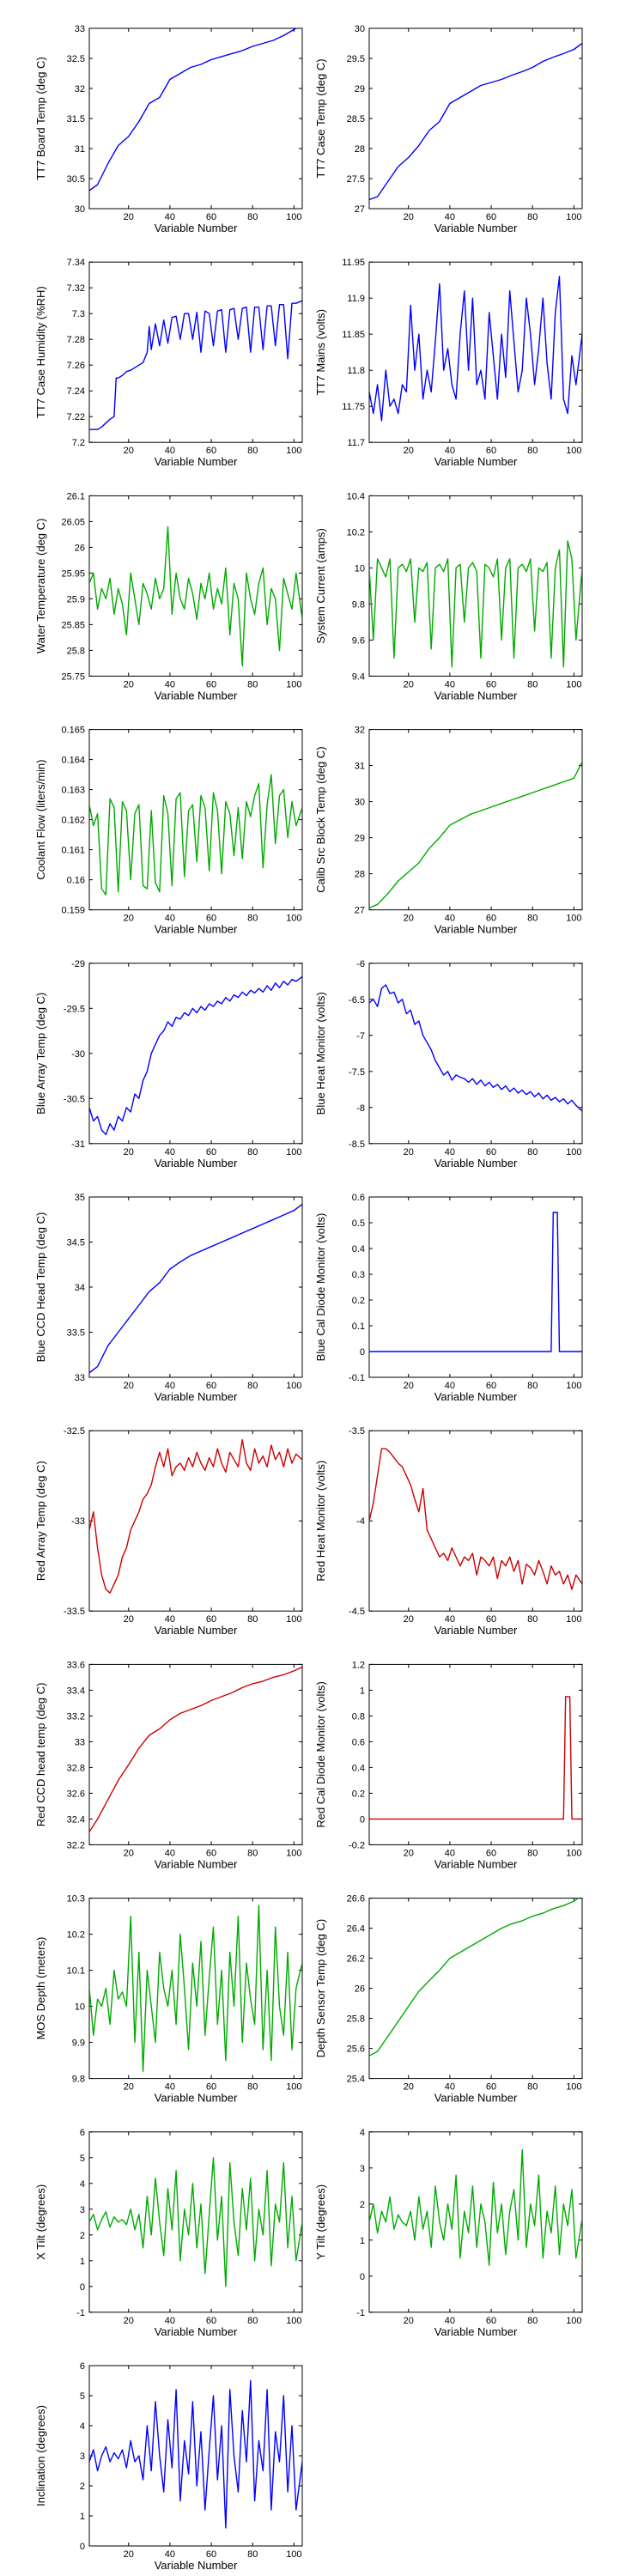 Image resolution: width=644 pixels, height=2576 pixels. I want to click on chart-9-xtick-label: 100, so click(293, 1152).